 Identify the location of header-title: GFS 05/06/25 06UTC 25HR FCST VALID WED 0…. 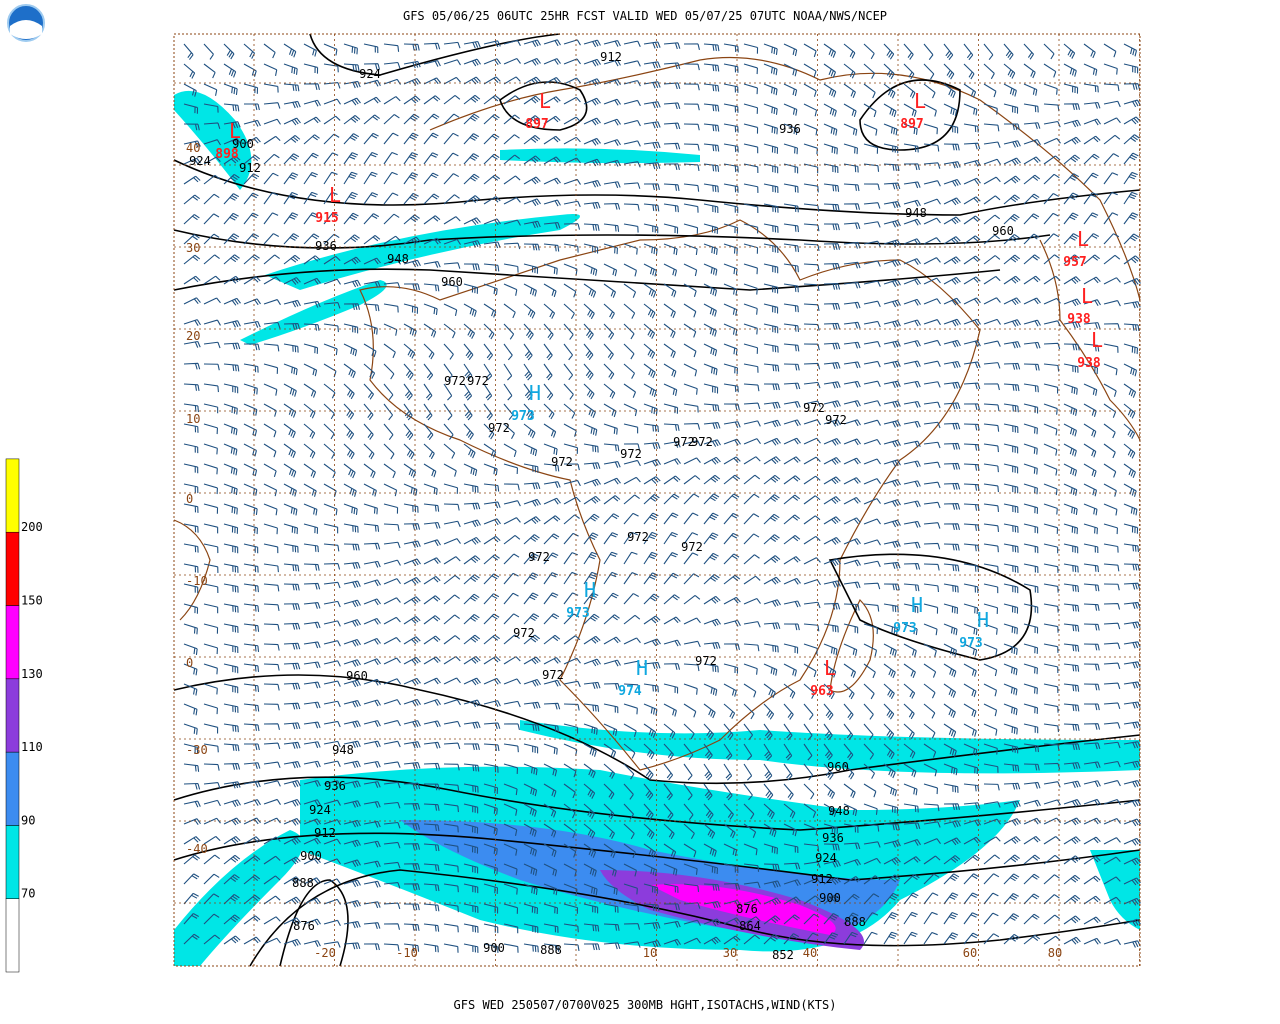
(645, 16).